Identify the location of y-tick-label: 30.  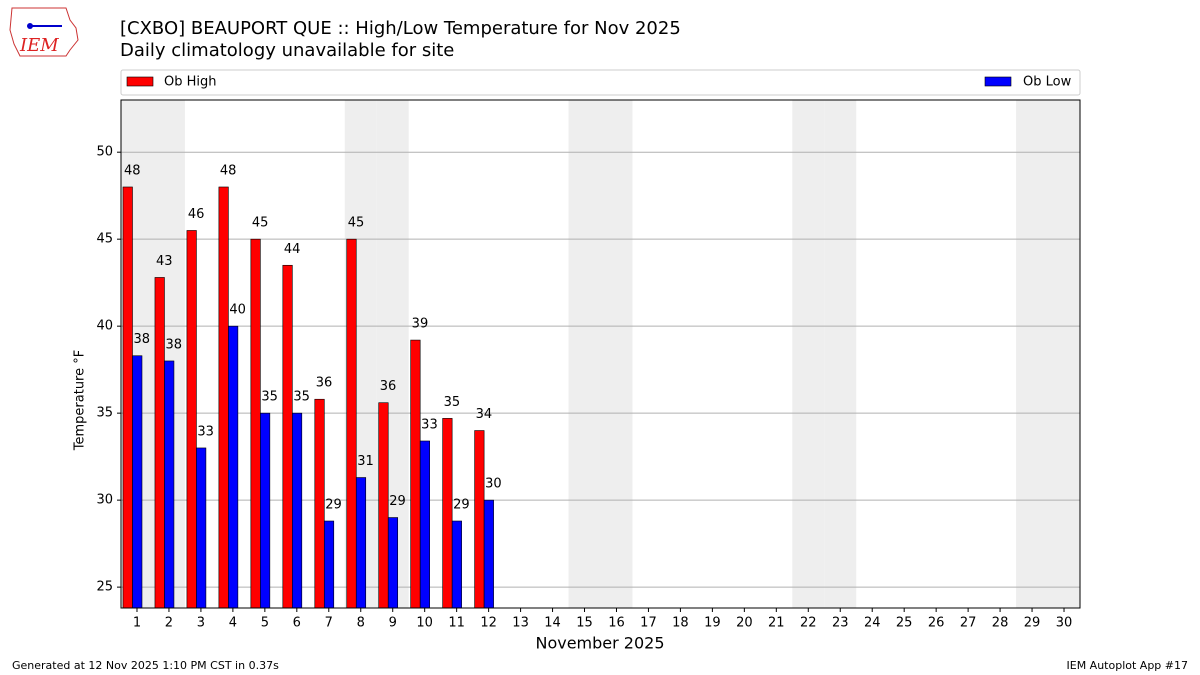
(104, 500).